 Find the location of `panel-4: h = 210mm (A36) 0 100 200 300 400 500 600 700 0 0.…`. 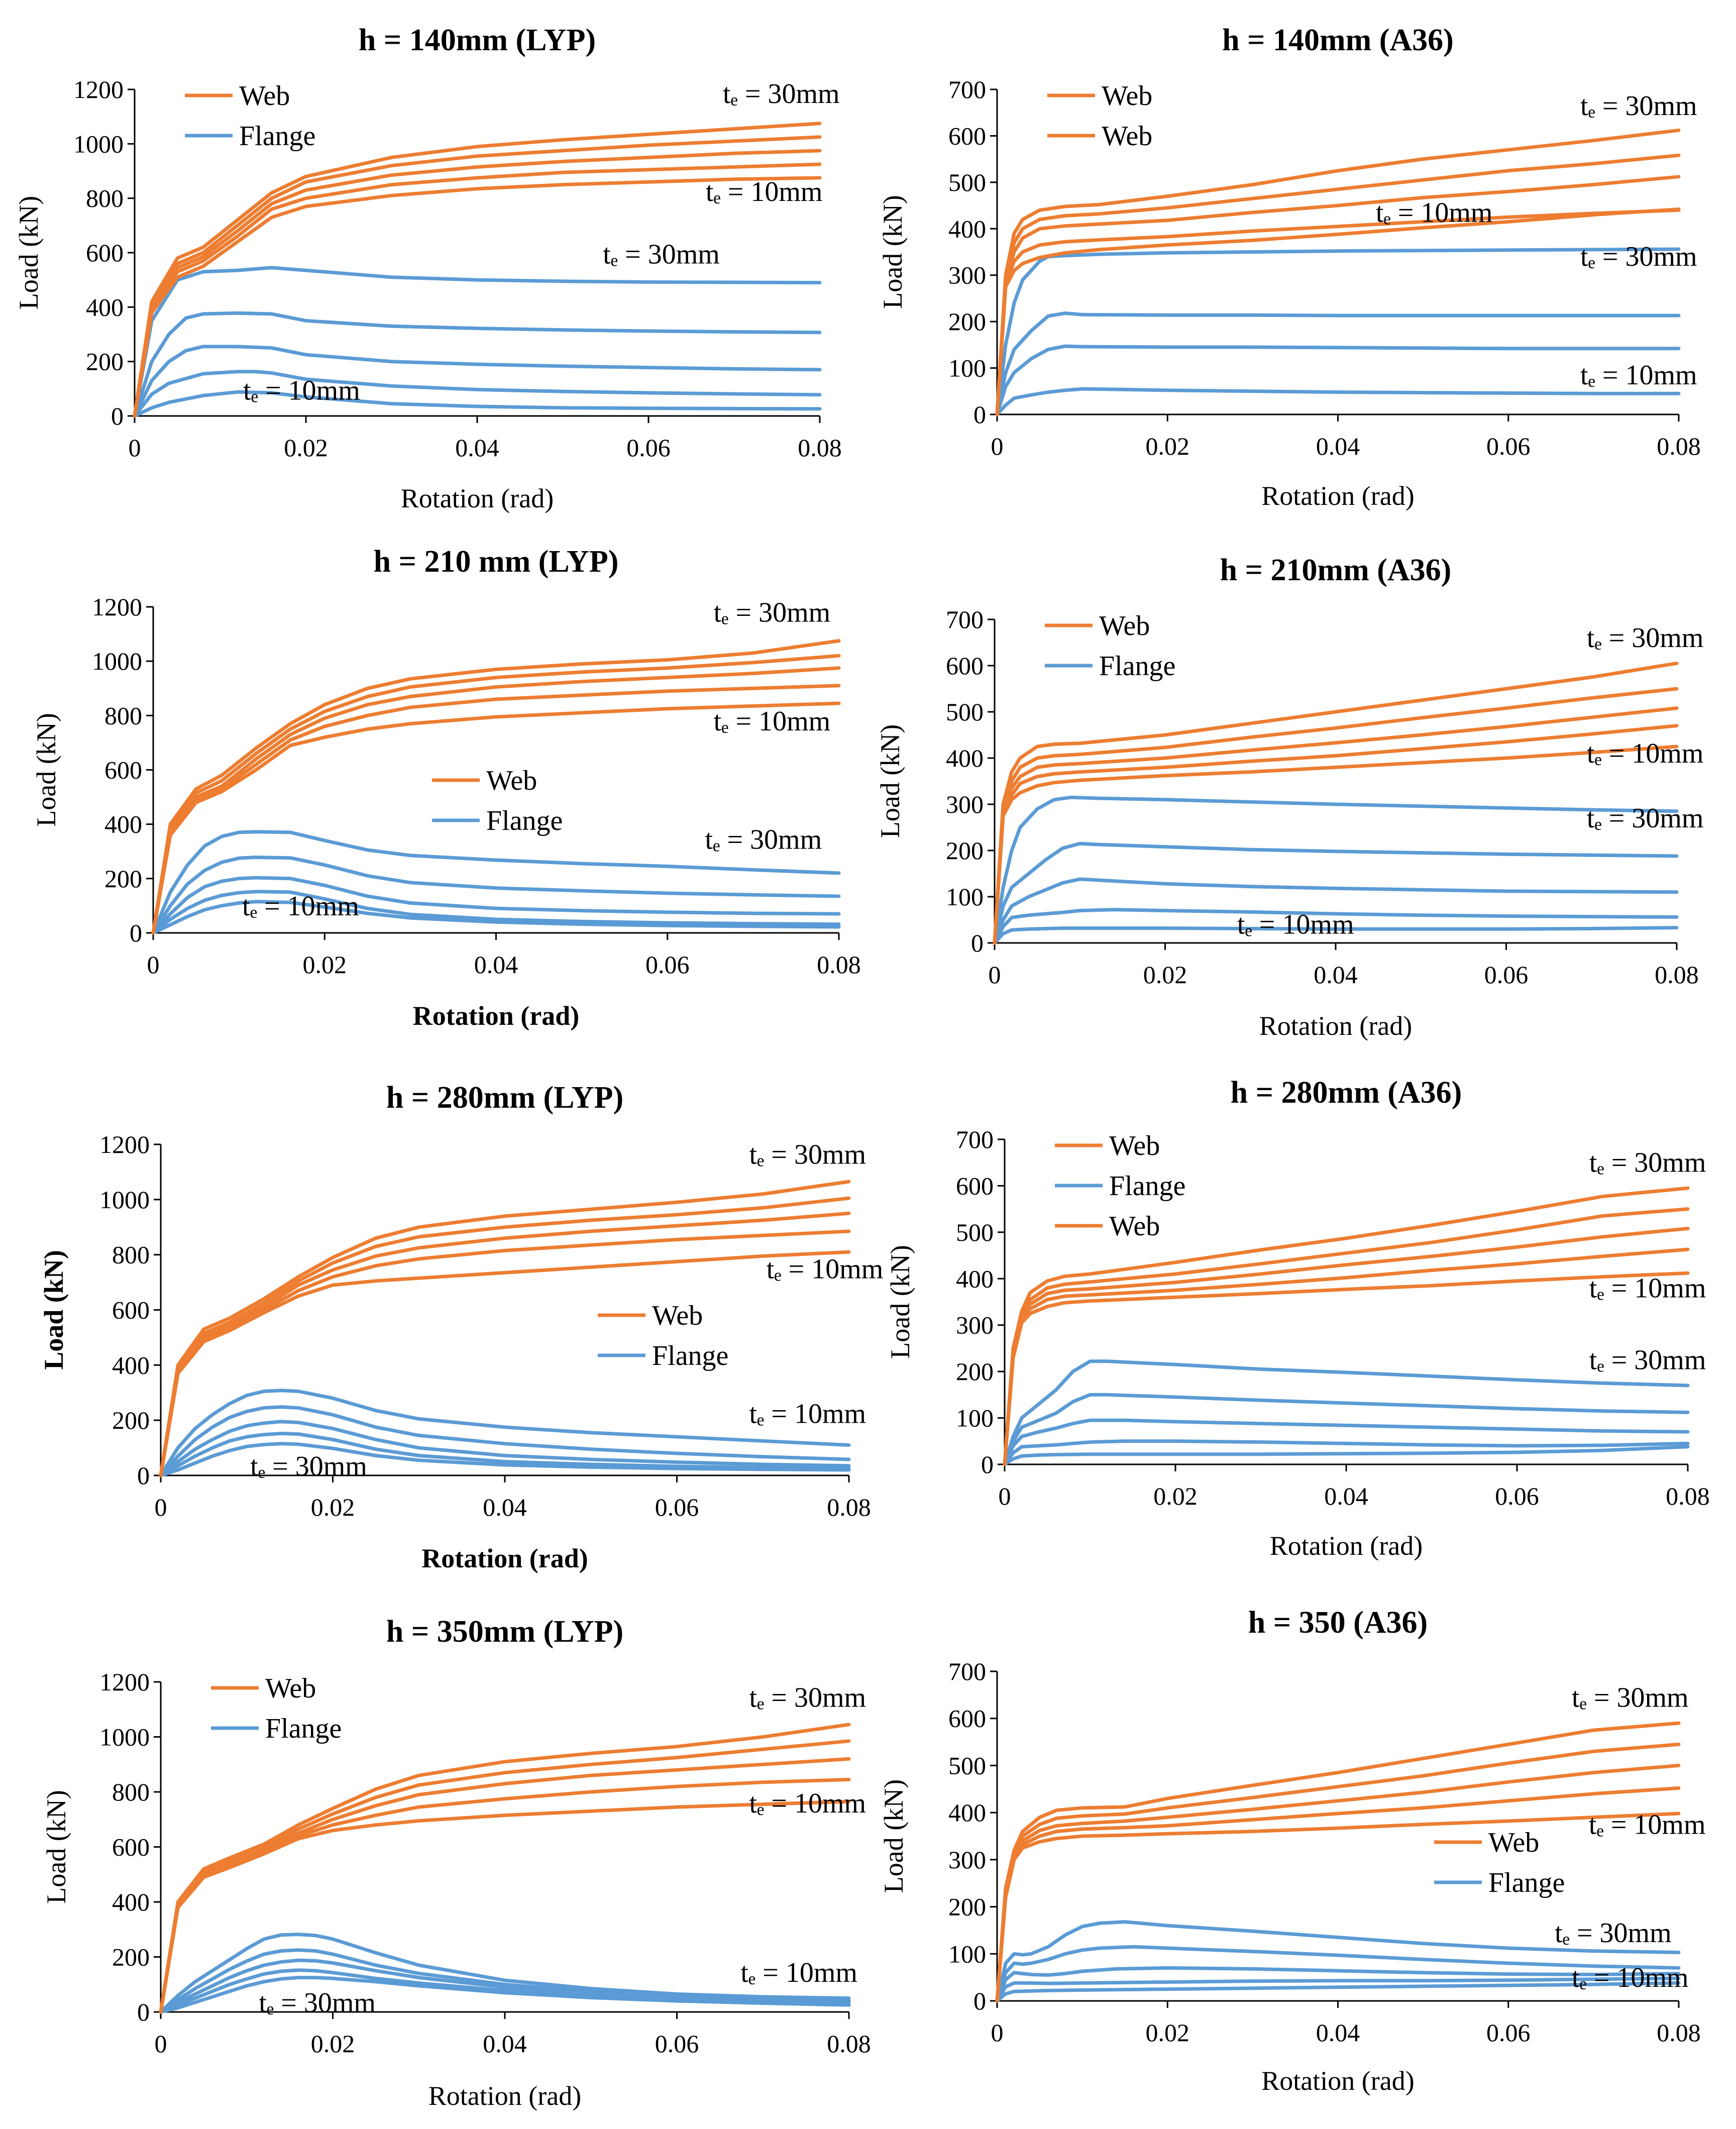

panel-4: h = 210mm (A36) 0 100 200 300 400 500 600 700 0 0.… is located at coordinates (1289, 797).